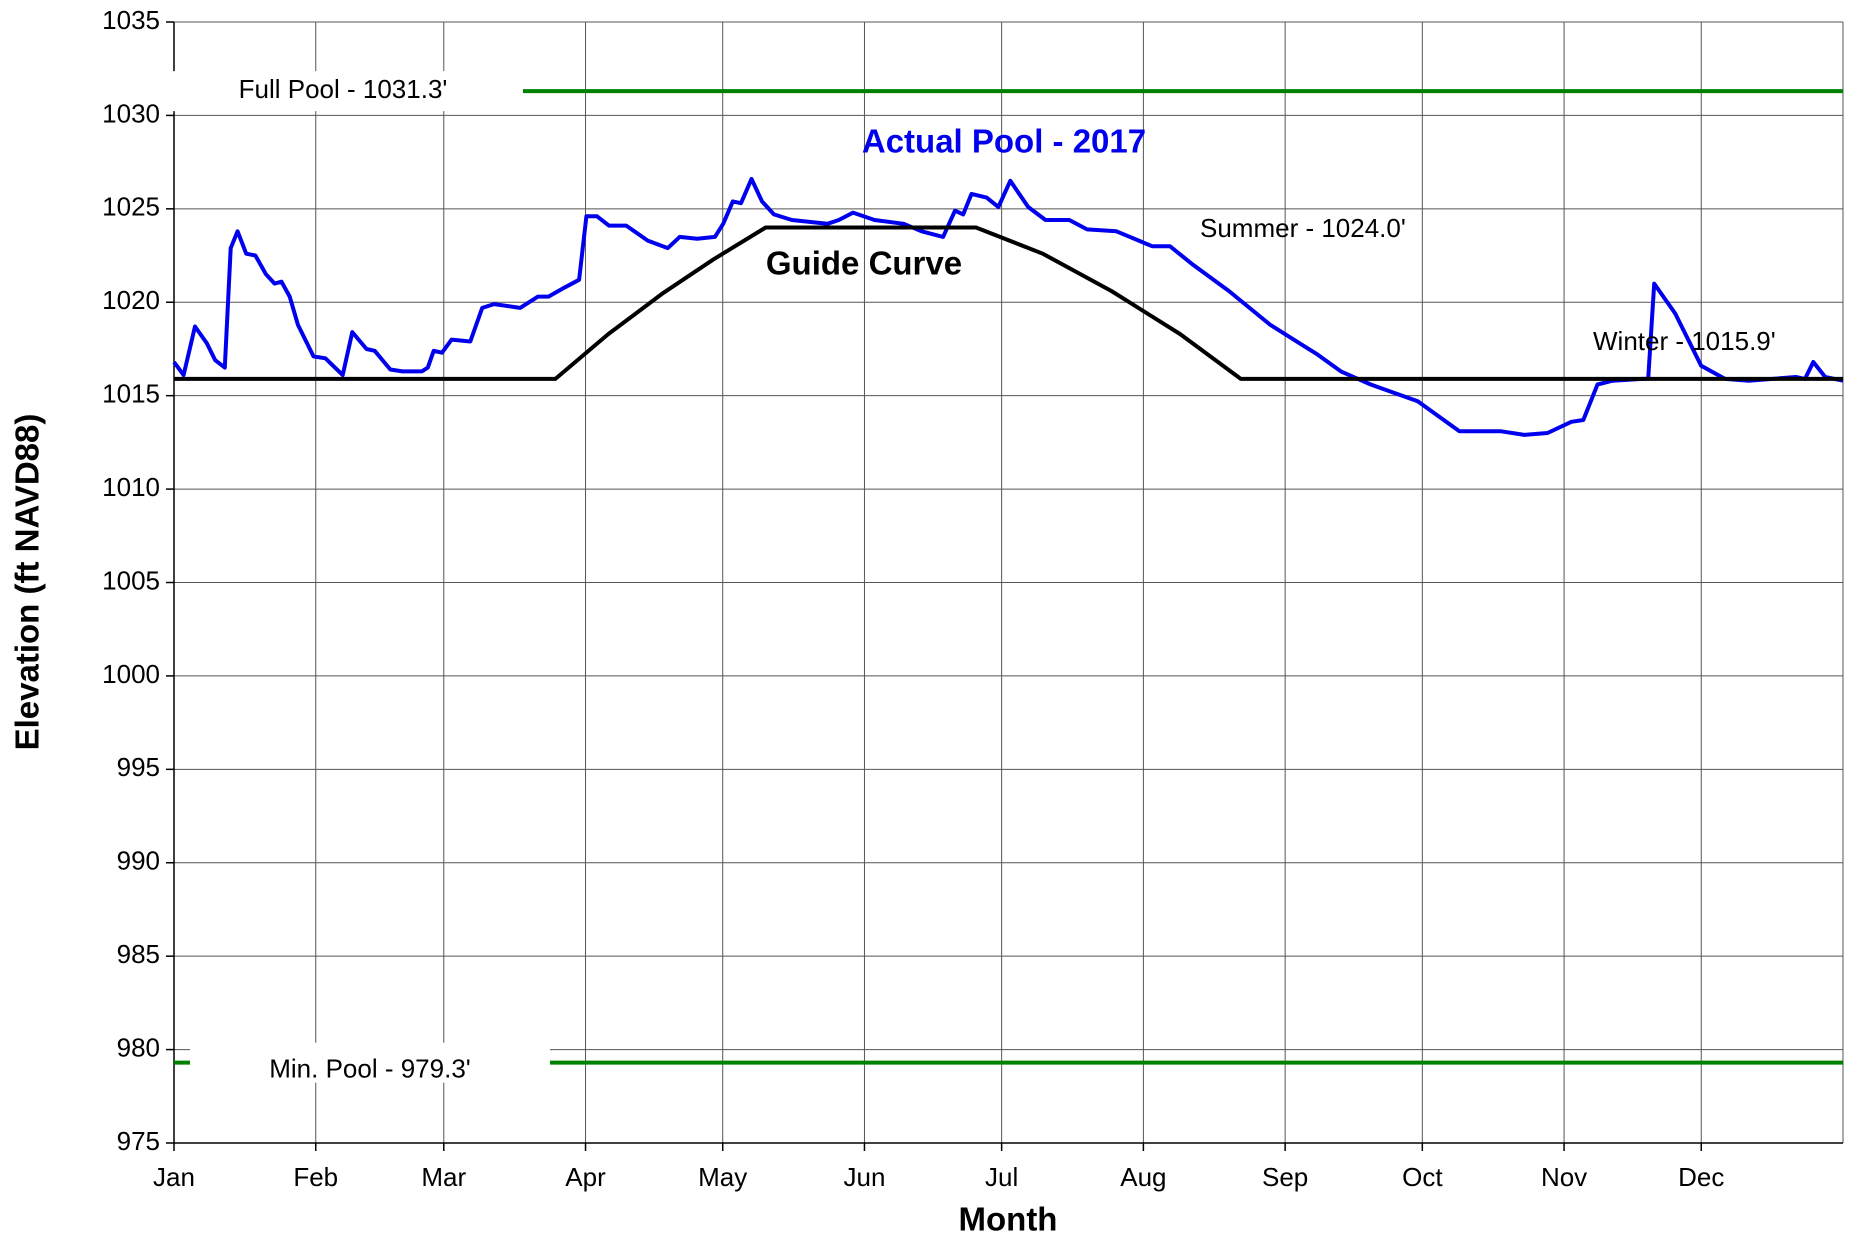 The width and height of the screenshot is (1849, 1241). I want to click on y-tick-label: 985, so click(138, 954).